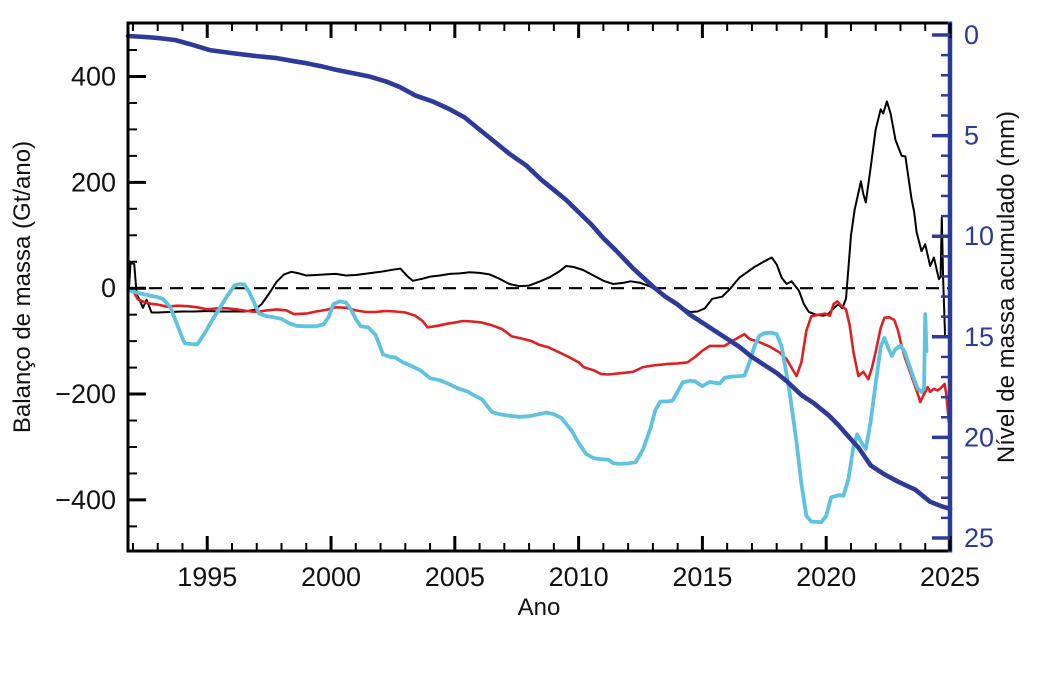 This screenshot has width=1038, height=688. Describe the element at coordinates (979, 286) in the screenshot. I see `right-axis-tick-labels: 0 5 10 15 20 25` at that location.